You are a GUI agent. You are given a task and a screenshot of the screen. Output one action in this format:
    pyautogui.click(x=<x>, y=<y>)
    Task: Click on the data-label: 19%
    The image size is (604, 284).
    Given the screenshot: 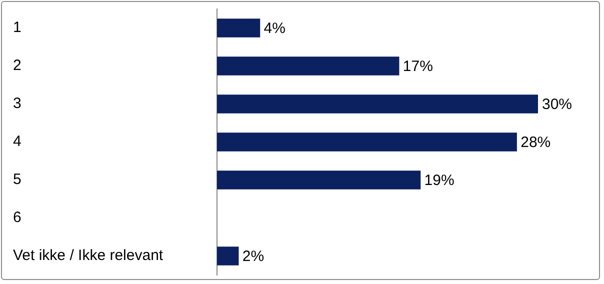 What is the action you would take?
    pyautogui.click(x=439, y=181)
    